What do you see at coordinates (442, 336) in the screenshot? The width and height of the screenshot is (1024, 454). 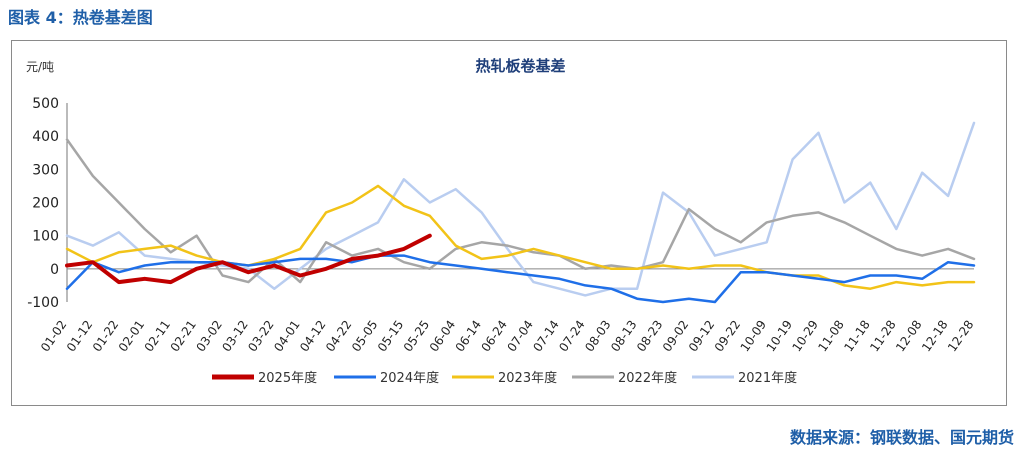 I see `x-tick-label: 06-04` at bounding box center [442, 336].